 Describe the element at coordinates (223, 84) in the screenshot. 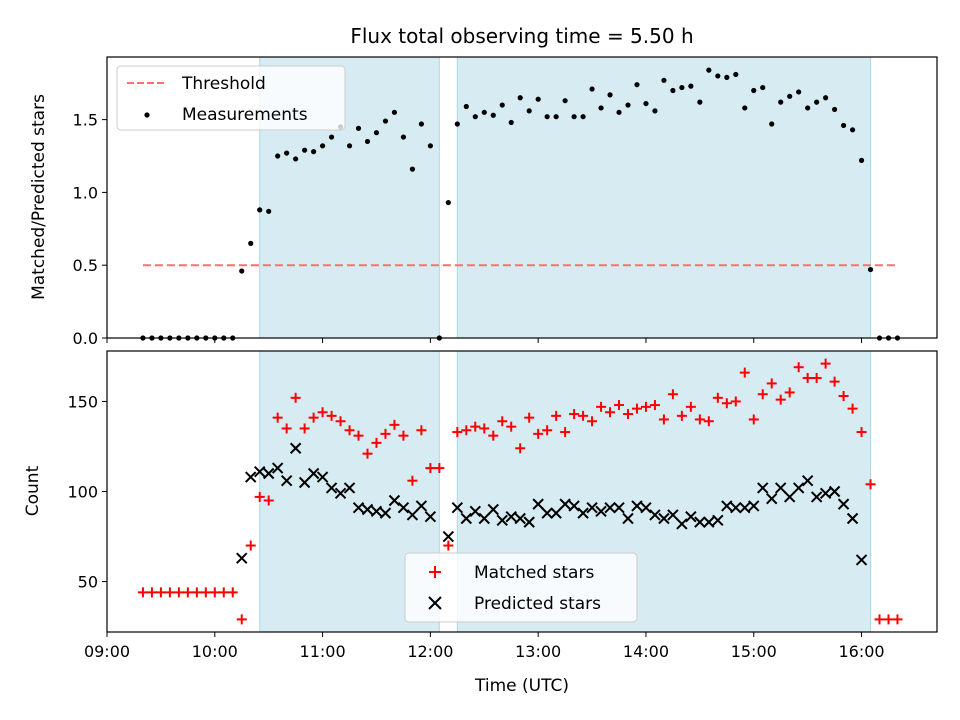

I see `legend-threshold-label: Threshold` at that location.